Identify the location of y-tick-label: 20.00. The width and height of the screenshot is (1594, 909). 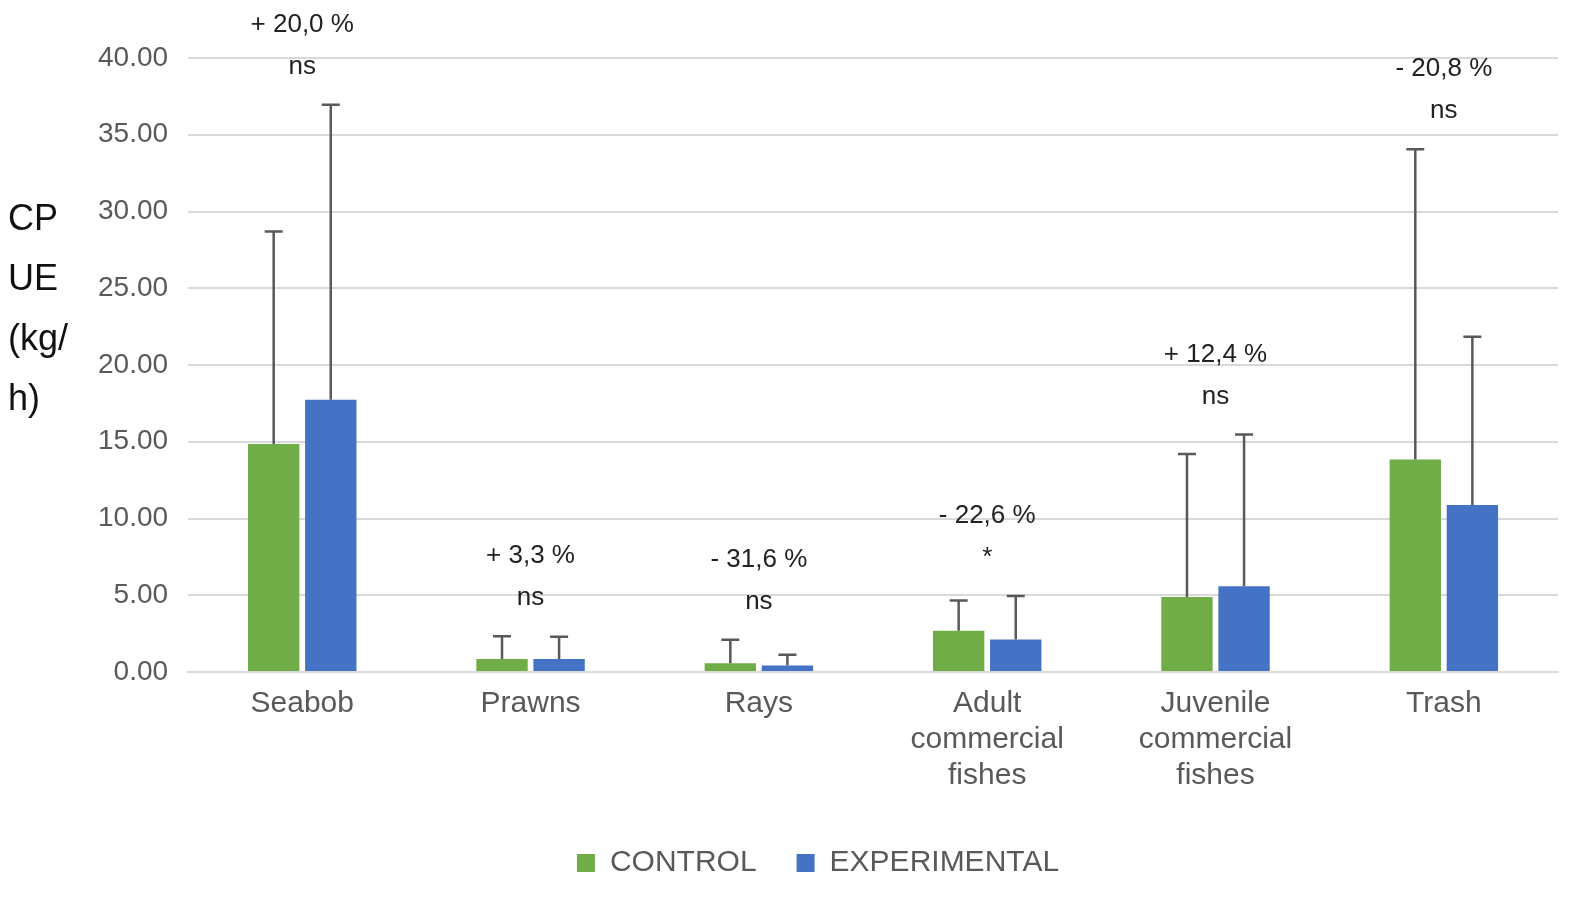
(133, 363).